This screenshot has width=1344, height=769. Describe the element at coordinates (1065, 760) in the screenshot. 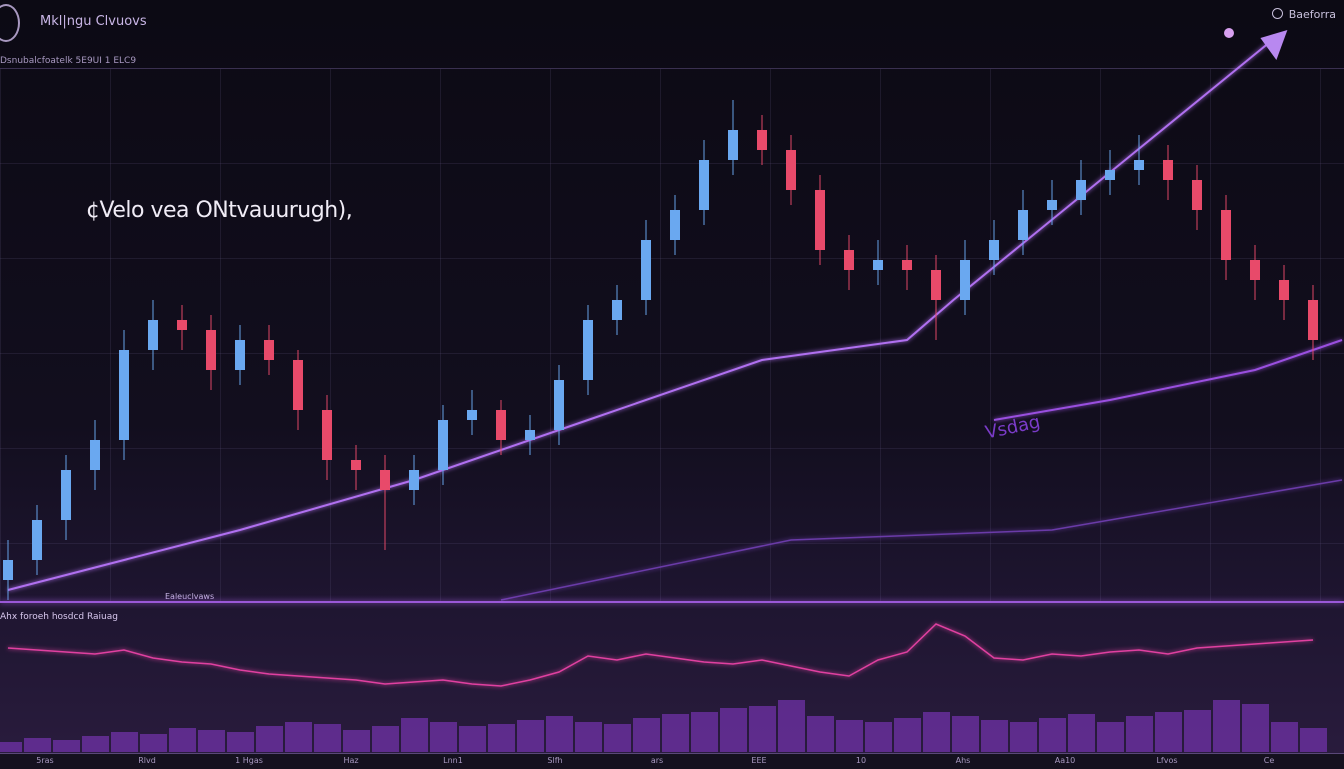

I see `x-tick-label: Aa10` at that location.